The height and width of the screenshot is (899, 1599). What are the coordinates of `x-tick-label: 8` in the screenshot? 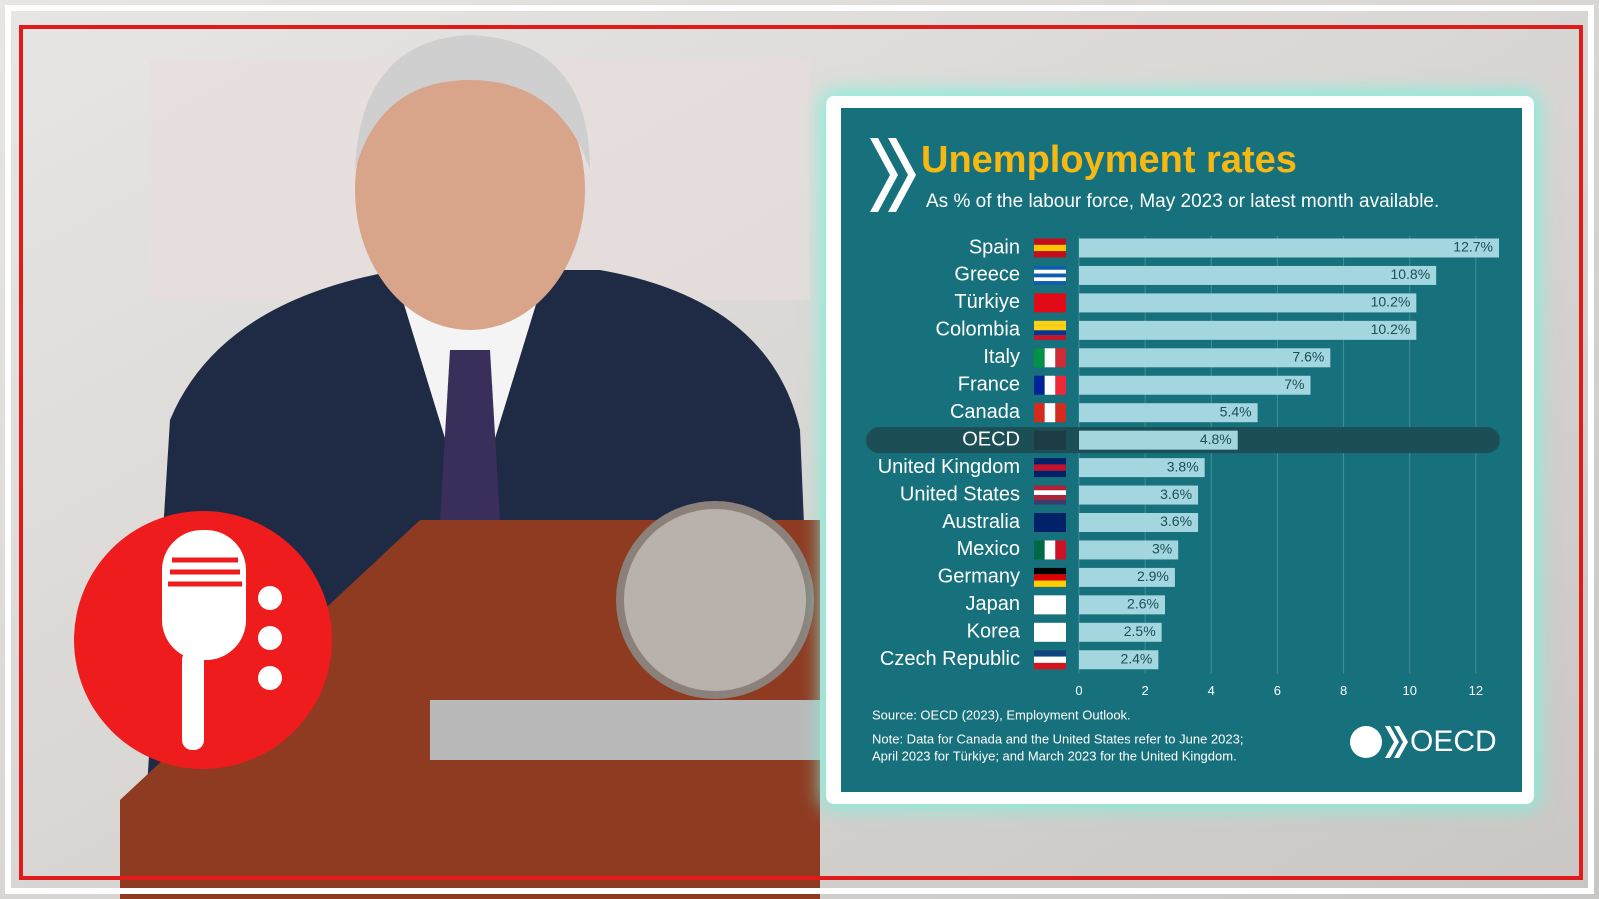 It's located at (1343, 690).